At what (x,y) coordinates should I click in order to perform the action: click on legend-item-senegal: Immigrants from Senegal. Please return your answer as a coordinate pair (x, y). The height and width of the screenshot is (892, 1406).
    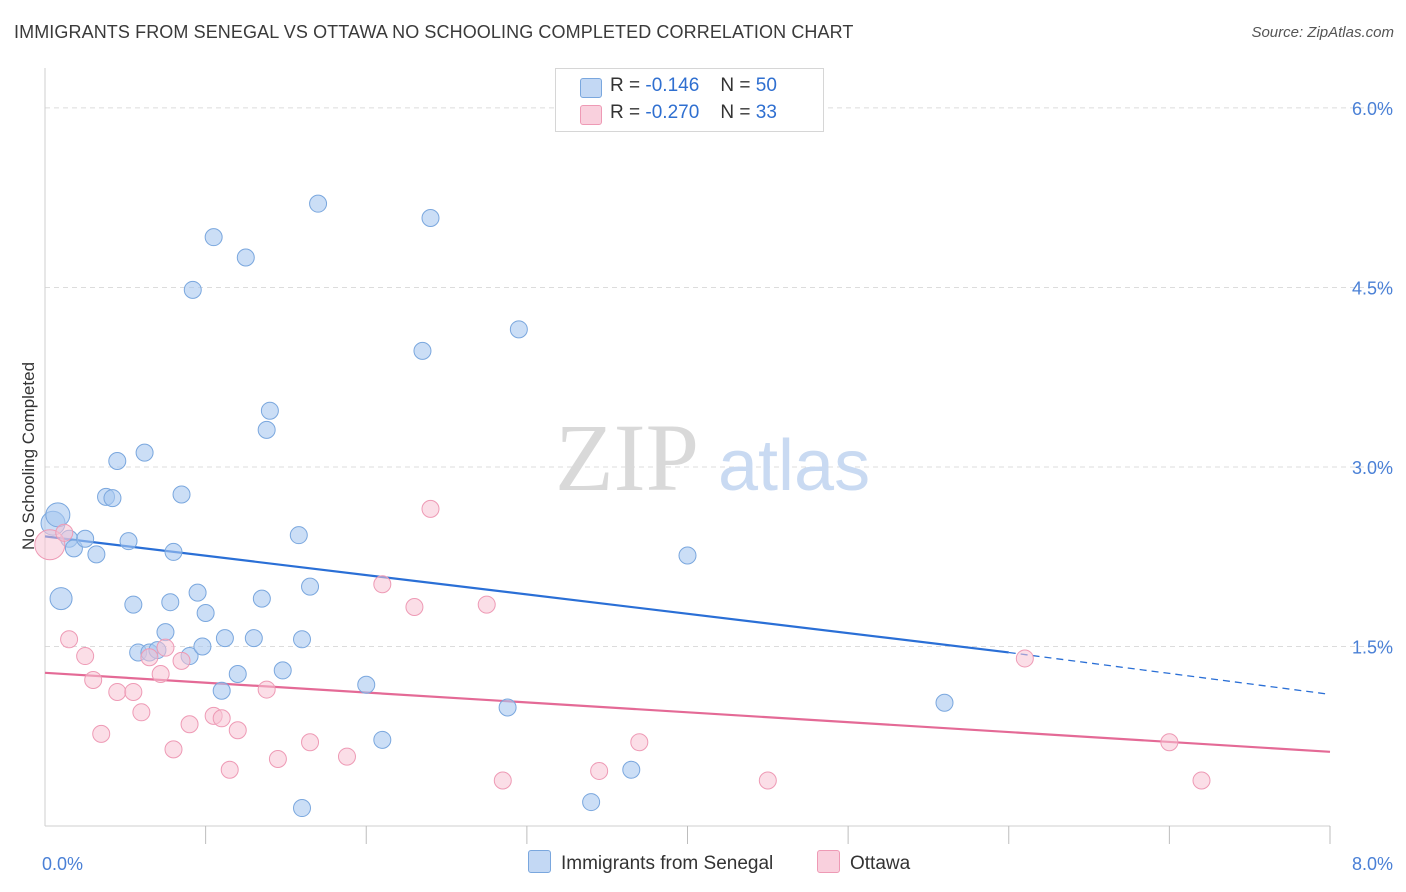
    Looking at the image, I should click on (650, 862).